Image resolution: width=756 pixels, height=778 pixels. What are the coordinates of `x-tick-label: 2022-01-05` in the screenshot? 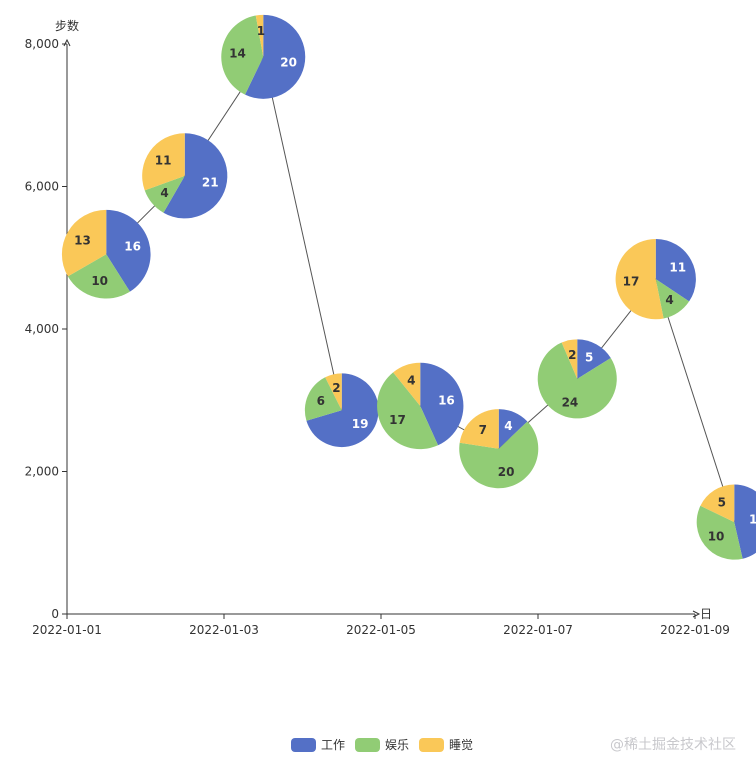 It's located at (381, 630).